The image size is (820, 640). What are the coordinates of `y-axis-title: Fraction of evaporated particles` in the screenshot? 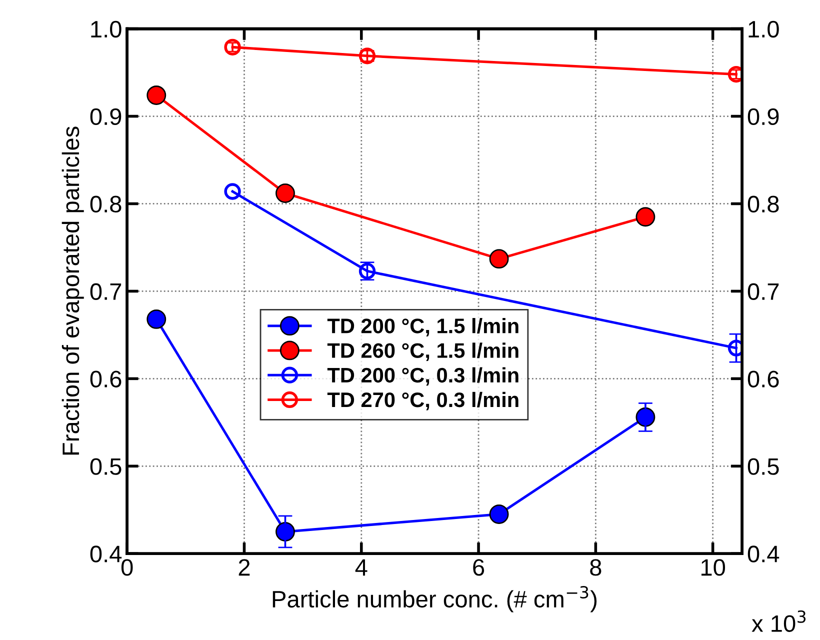 It's located at (73, 290).